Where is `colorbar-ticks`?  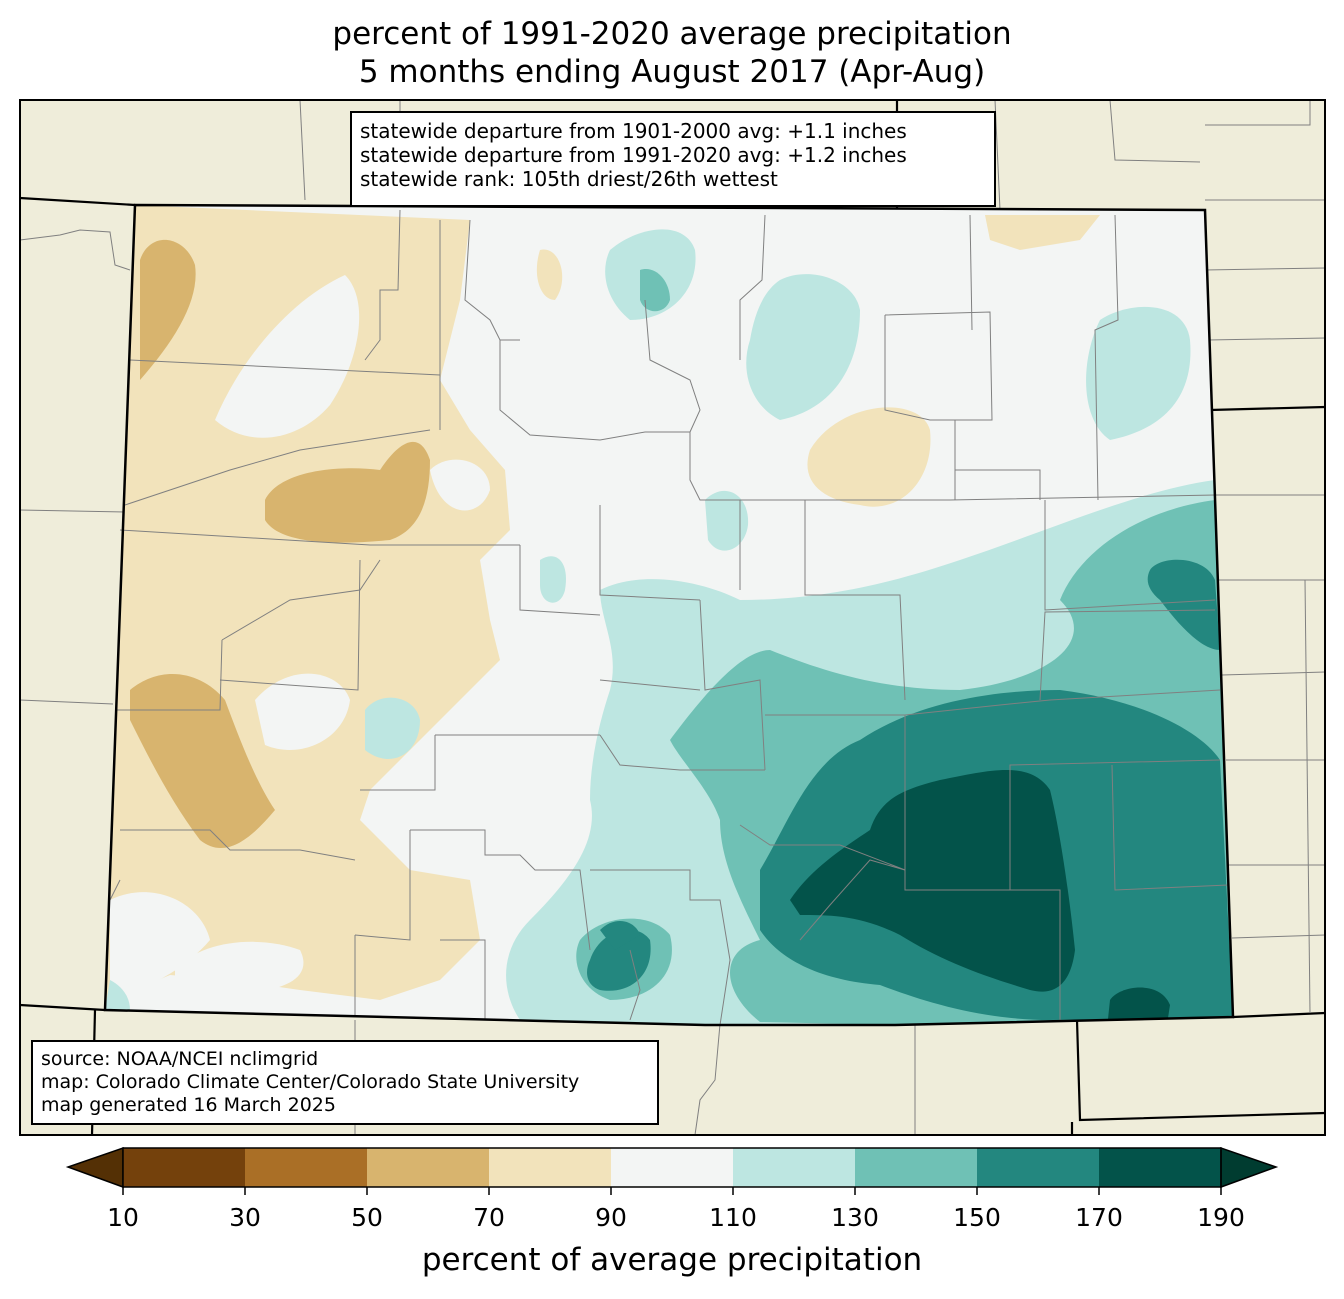
colorbar-ticks is located at coordinates (672, 1191).